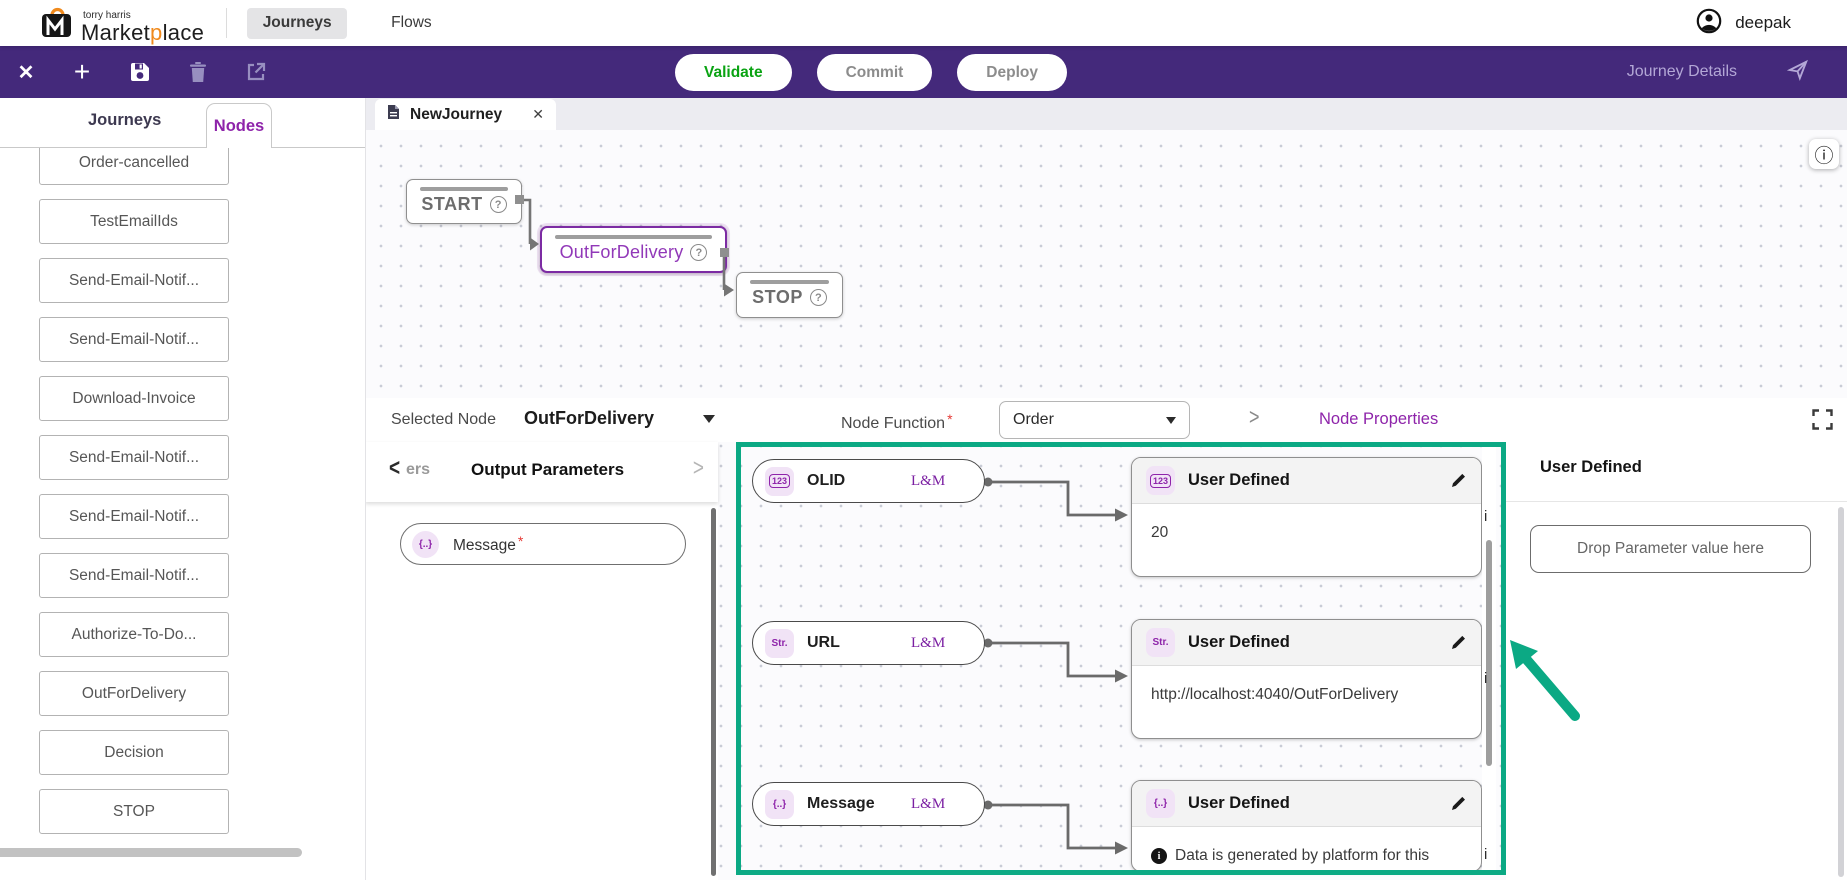 Image resolution: width=1847 pixels, height=880 pixels. Describe the element at coordinates (733, 72) in the screenshot. I see `validate-button: Validate` at that location.